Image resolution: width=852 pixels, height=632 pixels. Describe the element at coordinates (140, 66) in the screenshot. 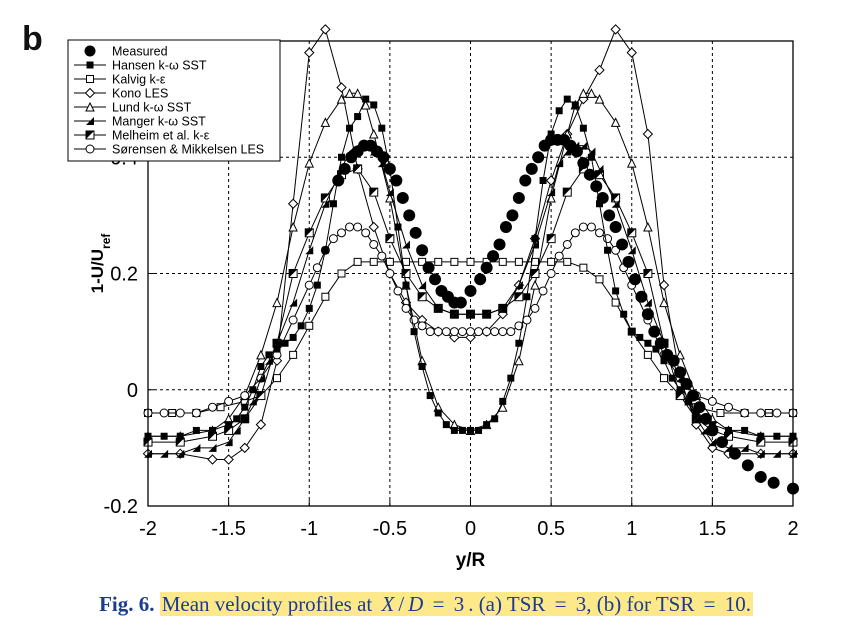

I see `legend-item: Hansen k-ω SST` at that location.